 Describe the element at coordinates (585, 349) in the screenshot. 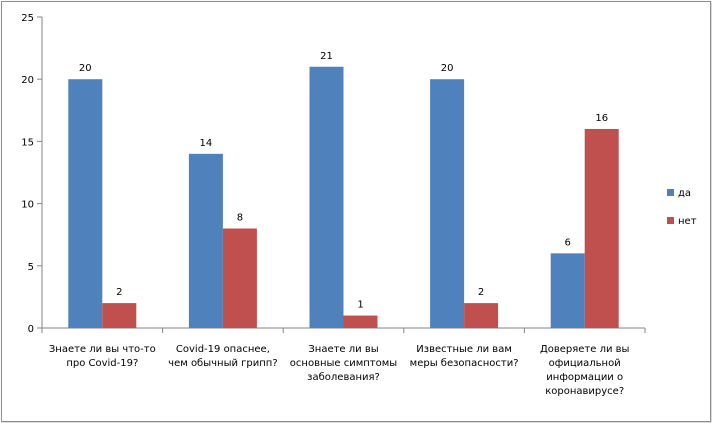

I see `x-category-label-line: Доверяете ли вы` at that location.